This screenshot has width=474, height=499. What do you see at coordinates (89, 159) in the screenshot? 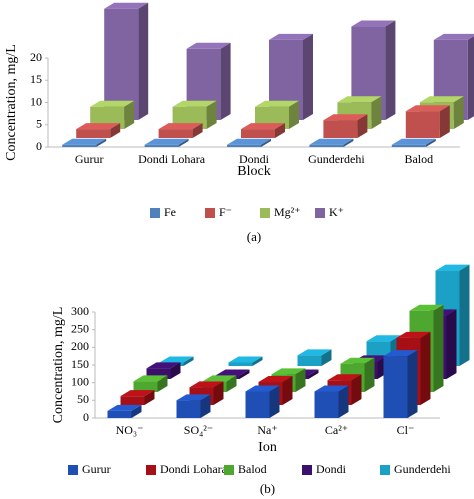
I see `x-tick-label: Gurur` at bounding box center [89, 159].